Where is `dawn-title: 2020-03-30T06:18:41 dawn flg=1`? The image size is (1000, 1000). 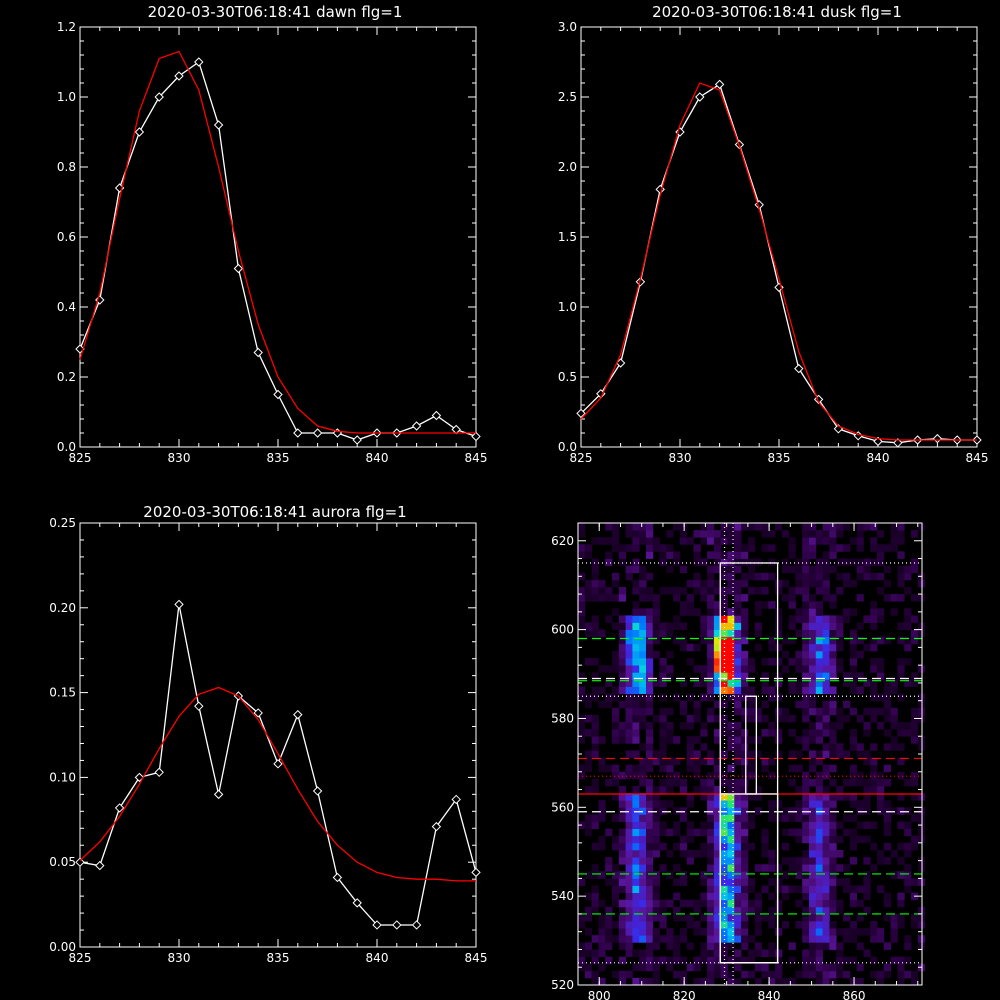 dawn-title: 2020-03-30T06:18:41 dawn flg=1 is located at coordinates (275, 12).